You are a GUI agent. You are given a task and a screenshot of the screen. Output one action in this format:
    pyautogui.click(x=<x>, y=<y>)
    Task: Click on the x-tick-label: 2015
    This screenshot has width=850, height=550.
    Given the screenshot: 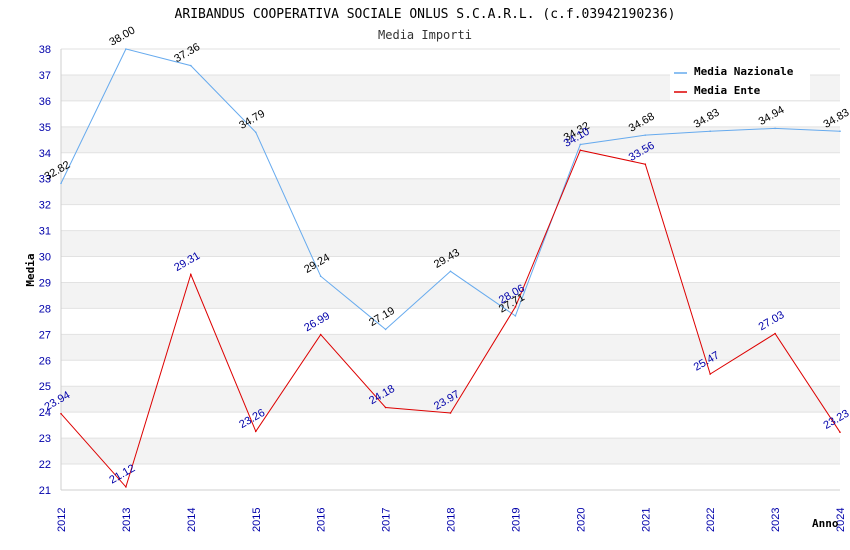 What is the action you would take?
    pyautogui.click(x=257, y=520)
    